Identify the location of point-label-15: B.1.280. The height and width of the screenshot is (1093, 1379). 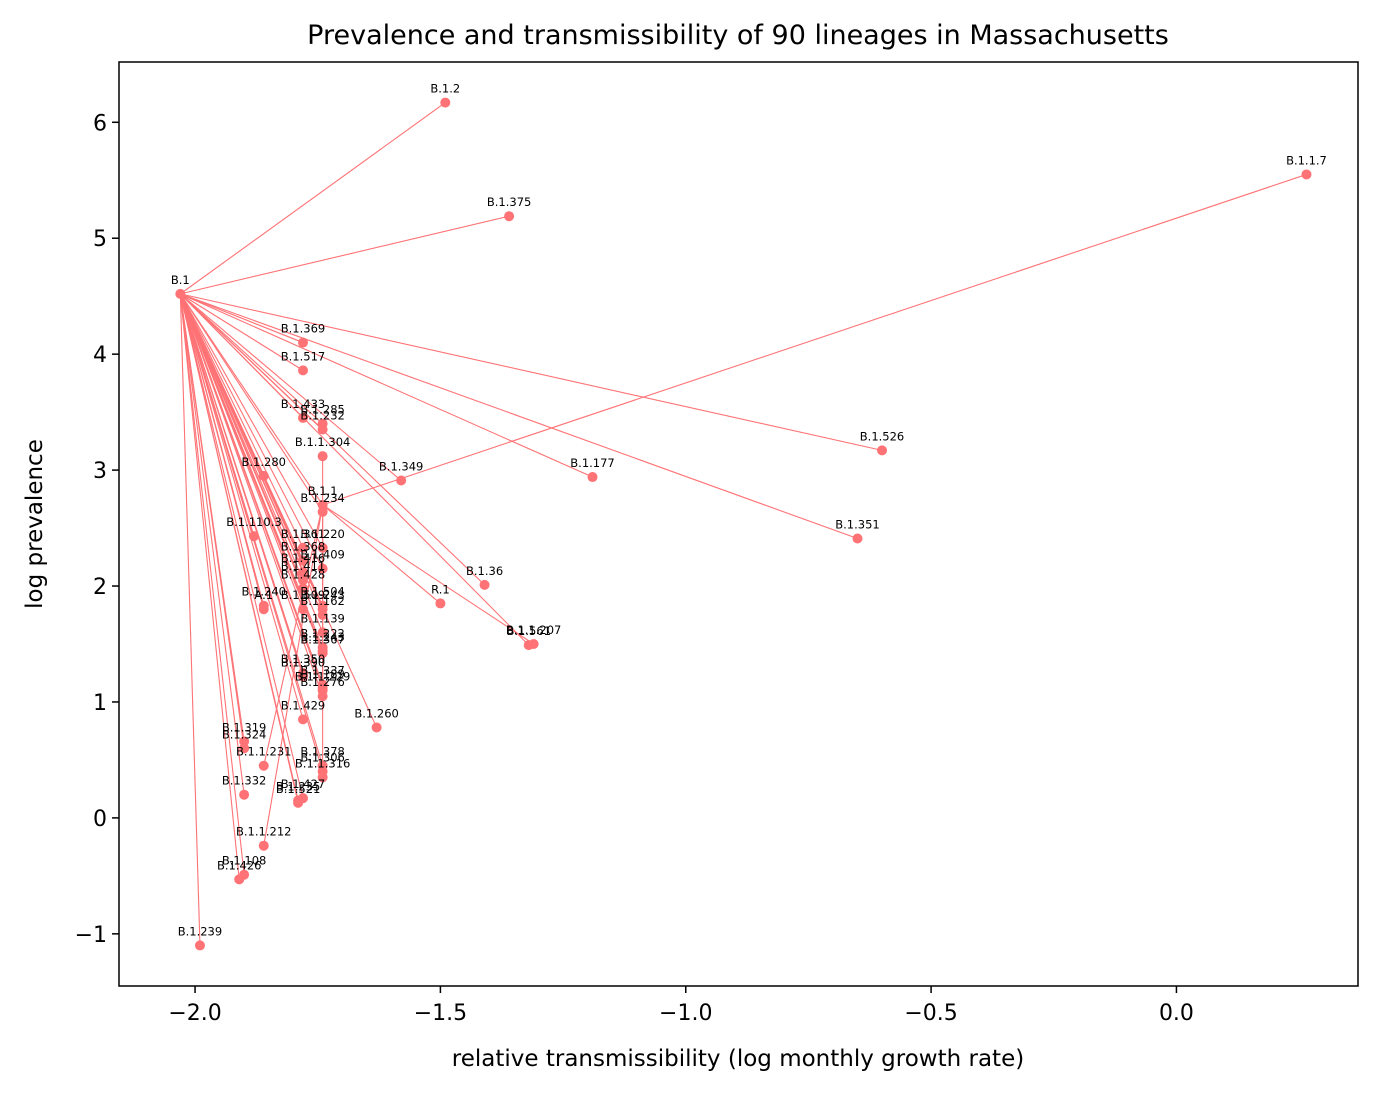
(264, 462).